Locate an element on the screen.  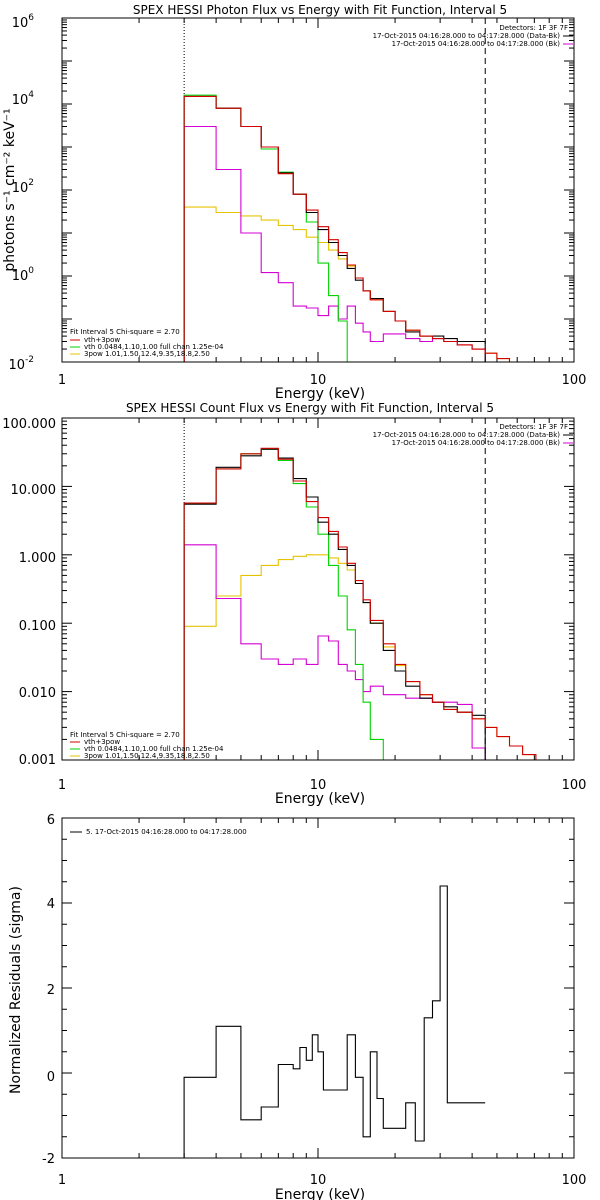
photon-flux-legend-entry: 3pow 1.01,1.50,12.4,9.35,18.8,2.50 is located at coordinates (147, 354).